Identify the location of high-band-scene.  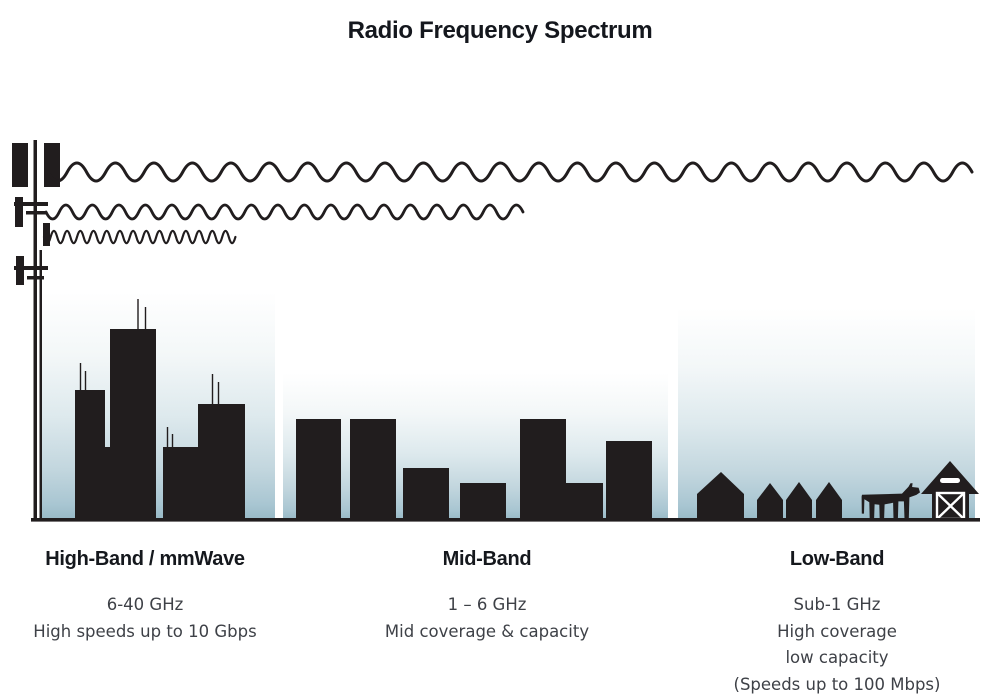
(158, 406).